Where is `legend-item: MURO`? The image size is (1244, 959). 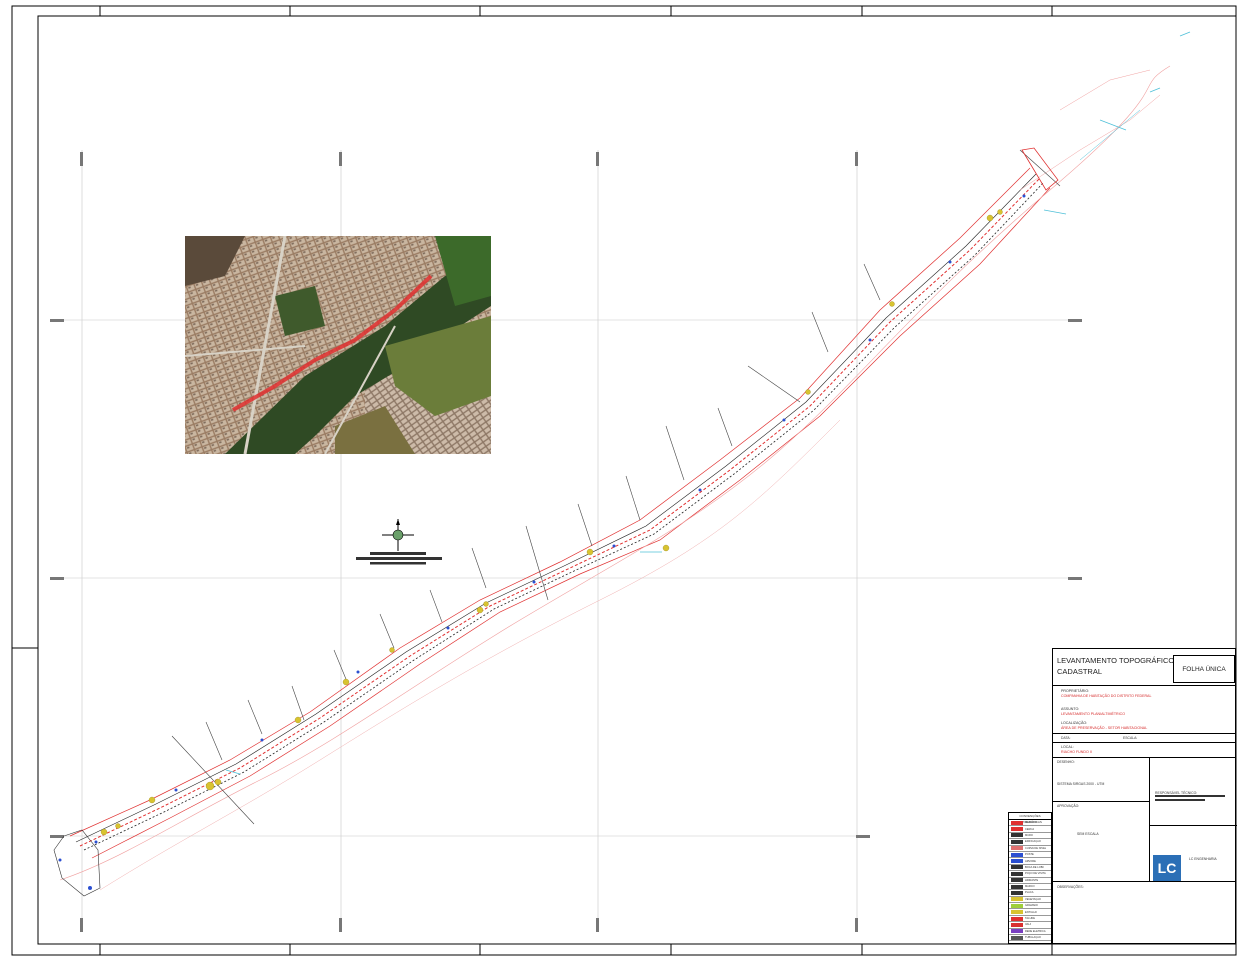 legend-item: MURO is located at coordinates (1030, 836).